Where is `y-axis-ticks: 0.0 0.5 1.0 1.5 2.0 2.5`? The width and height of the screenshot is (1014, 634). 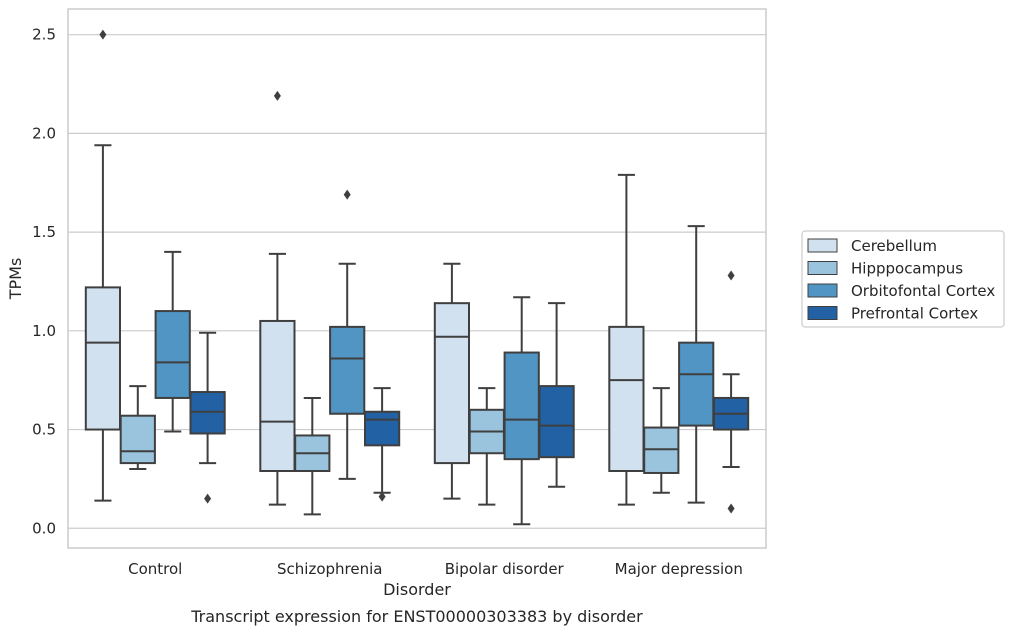
y-axis-ticks: 0.0 0.5 1.0 1.5 2.0 2.5 is located at coordinates (44, 282).